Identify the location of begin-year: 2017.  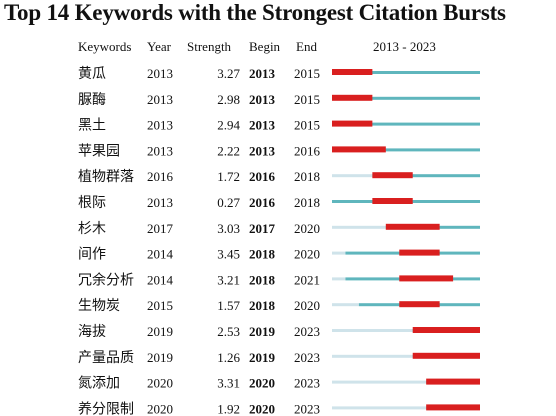
(262, 228).